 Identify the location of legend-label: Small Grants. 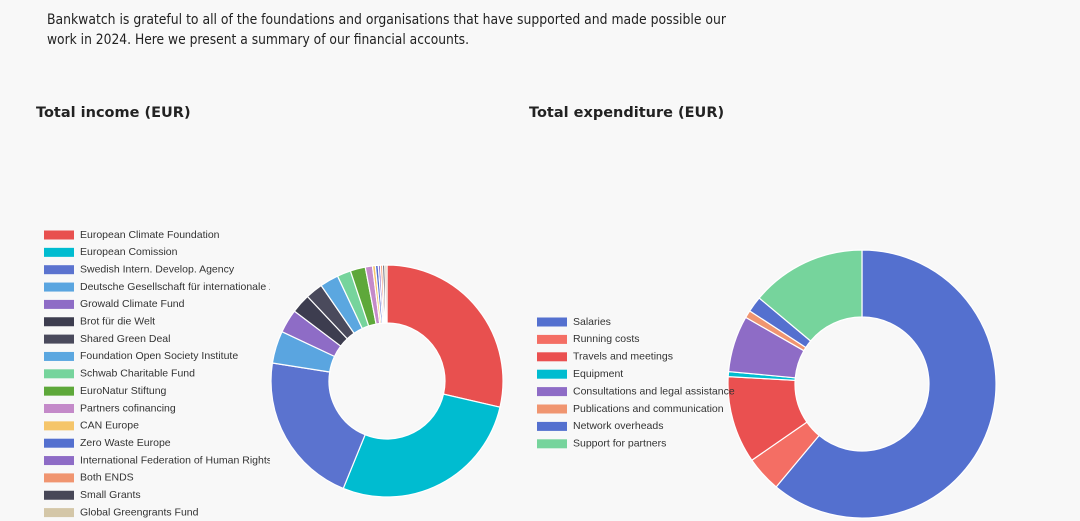
(110, 495).